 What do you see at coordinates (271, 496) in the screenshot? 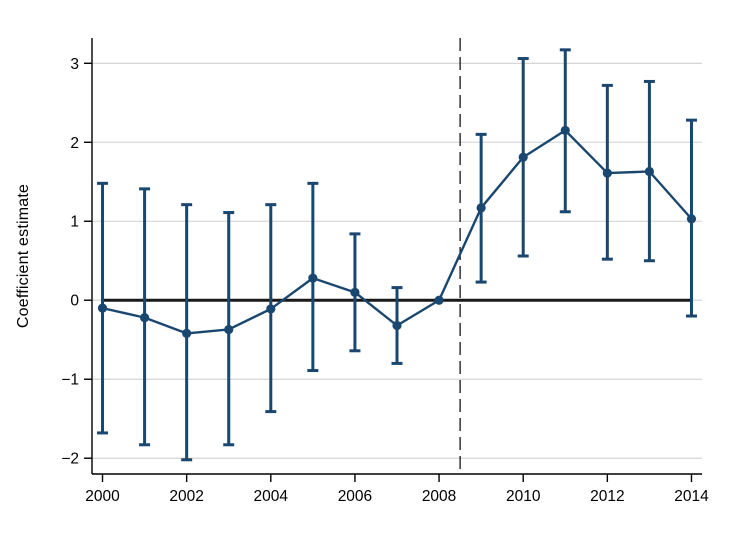
I see `x-tick-label: 2004` at bounding box center [271, 496].